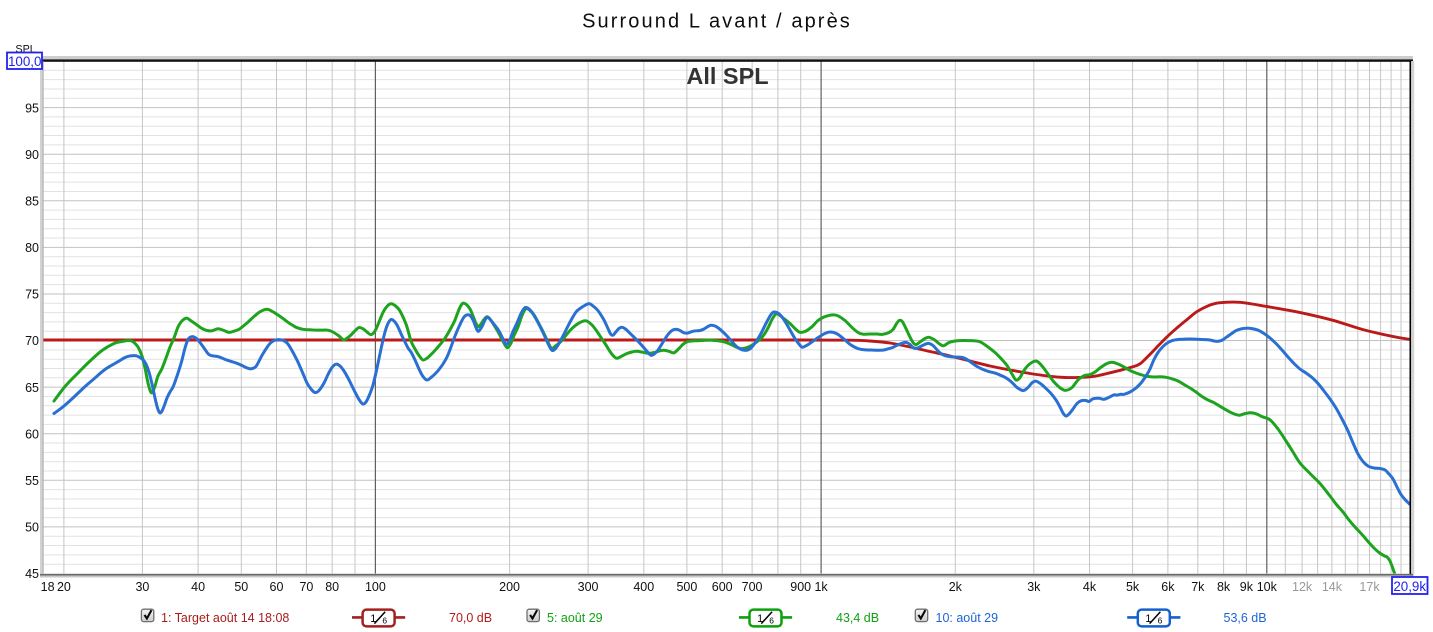 This screenshot has height=632, width=1433. What do you see at coordinates (32, 108) in the screenshot?
I see `svg-text: 95` at bounding box center [32, 108].